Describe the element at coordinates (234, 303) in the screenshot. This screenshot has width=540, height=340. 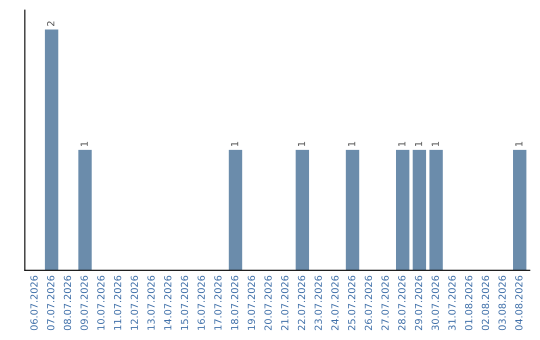
I see `x-tick-label: 18.07.2026` at that location.